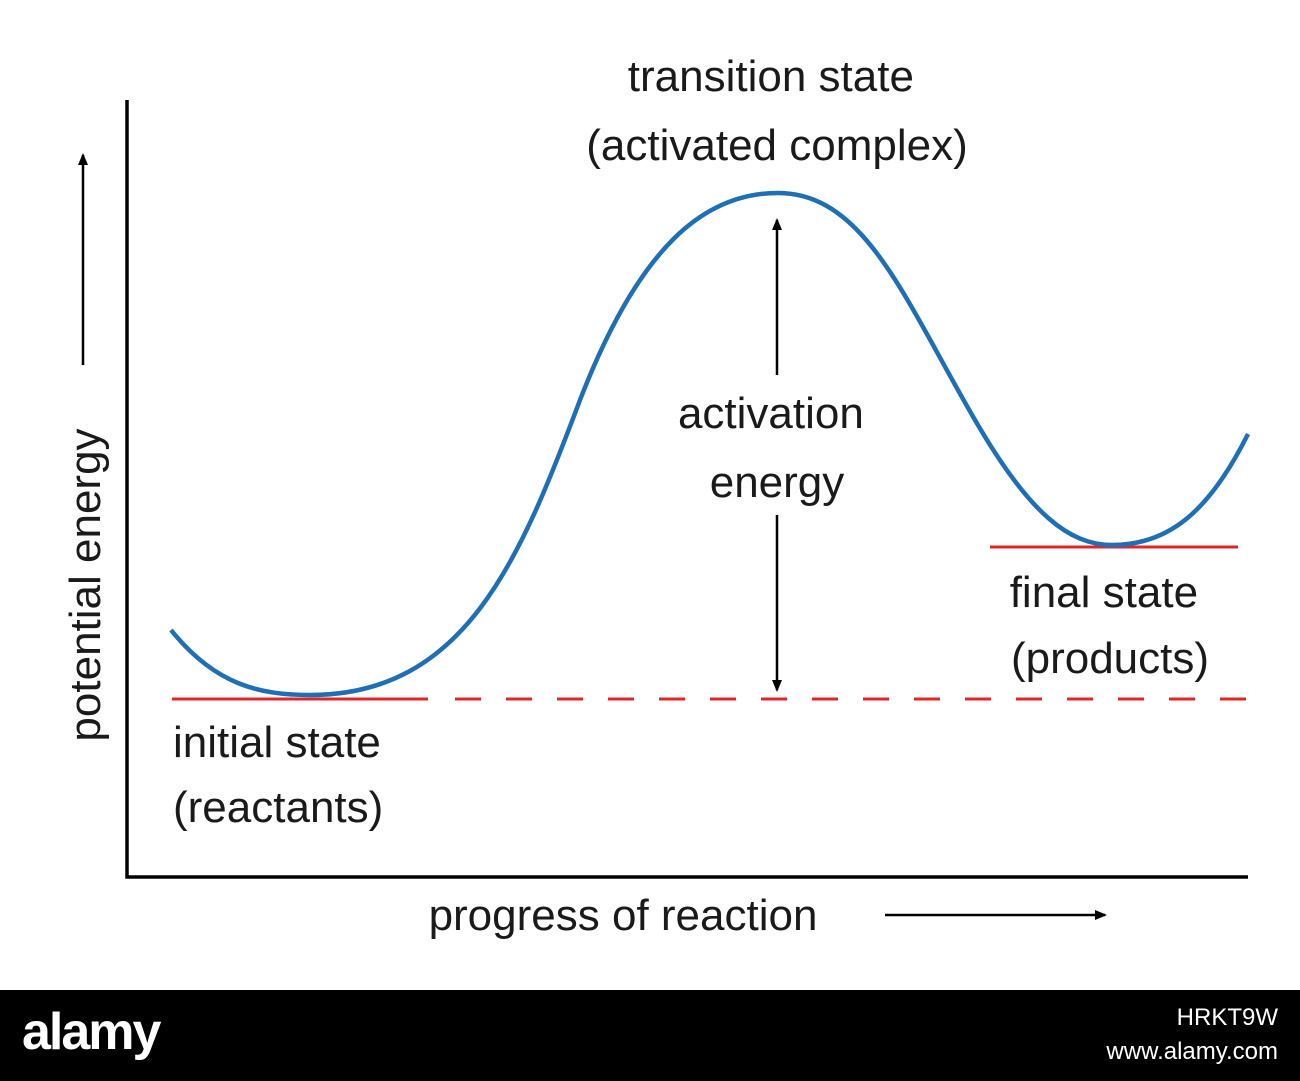  Describe the element at coordinates (623, 915) in the screenshot. I see `x-axis-label: progress of reaction` at that location.